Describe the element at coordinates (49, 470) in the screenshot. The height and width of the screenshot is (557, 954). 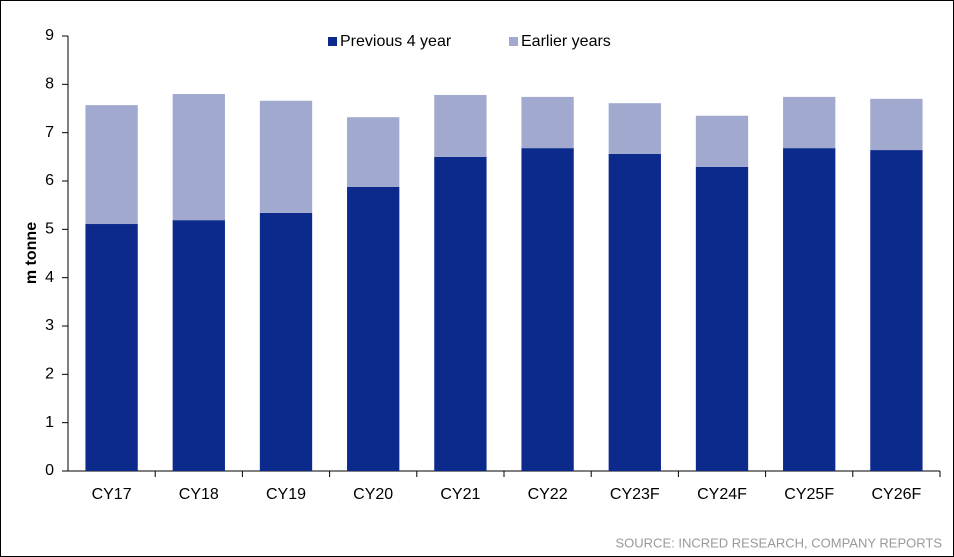
I see `y-tick-label: 0` at that location.